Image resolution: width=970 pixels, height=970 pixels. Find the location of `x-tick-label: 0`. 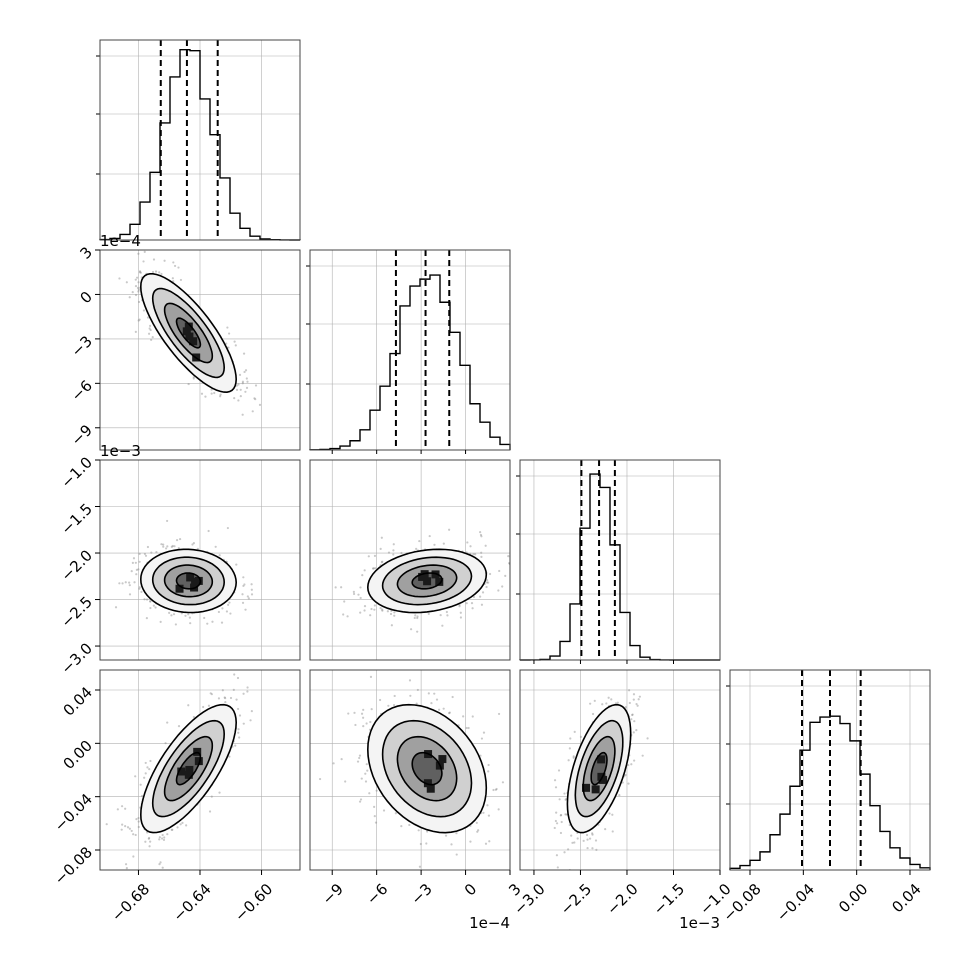

x-tick-label: 0 is located at coordinates (470, 889).